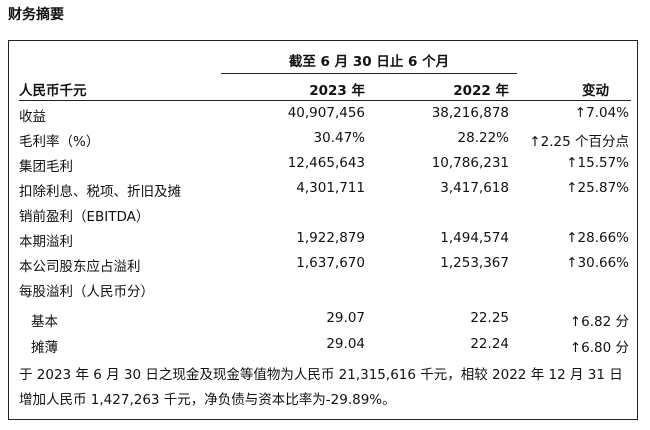  I want to click on row-label: 本公司股东应占溢利, so click(80, 267).